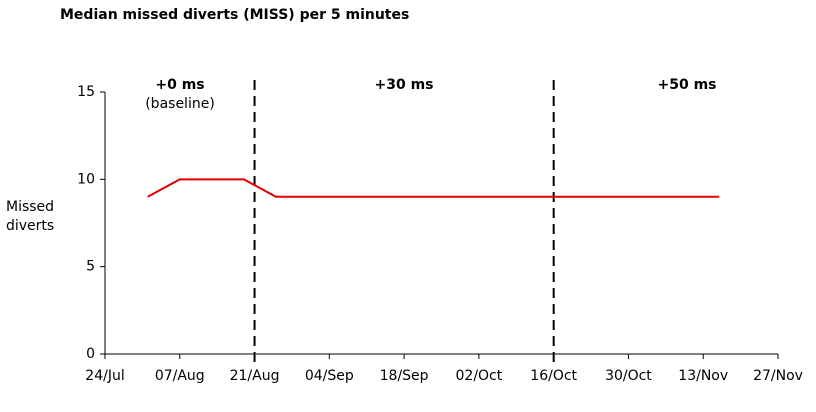 This screenshot has height=412, width=816. Describe the element at coordinates (179, 85) in the screenshot. I see `phase-label: +0 ms` at that location.